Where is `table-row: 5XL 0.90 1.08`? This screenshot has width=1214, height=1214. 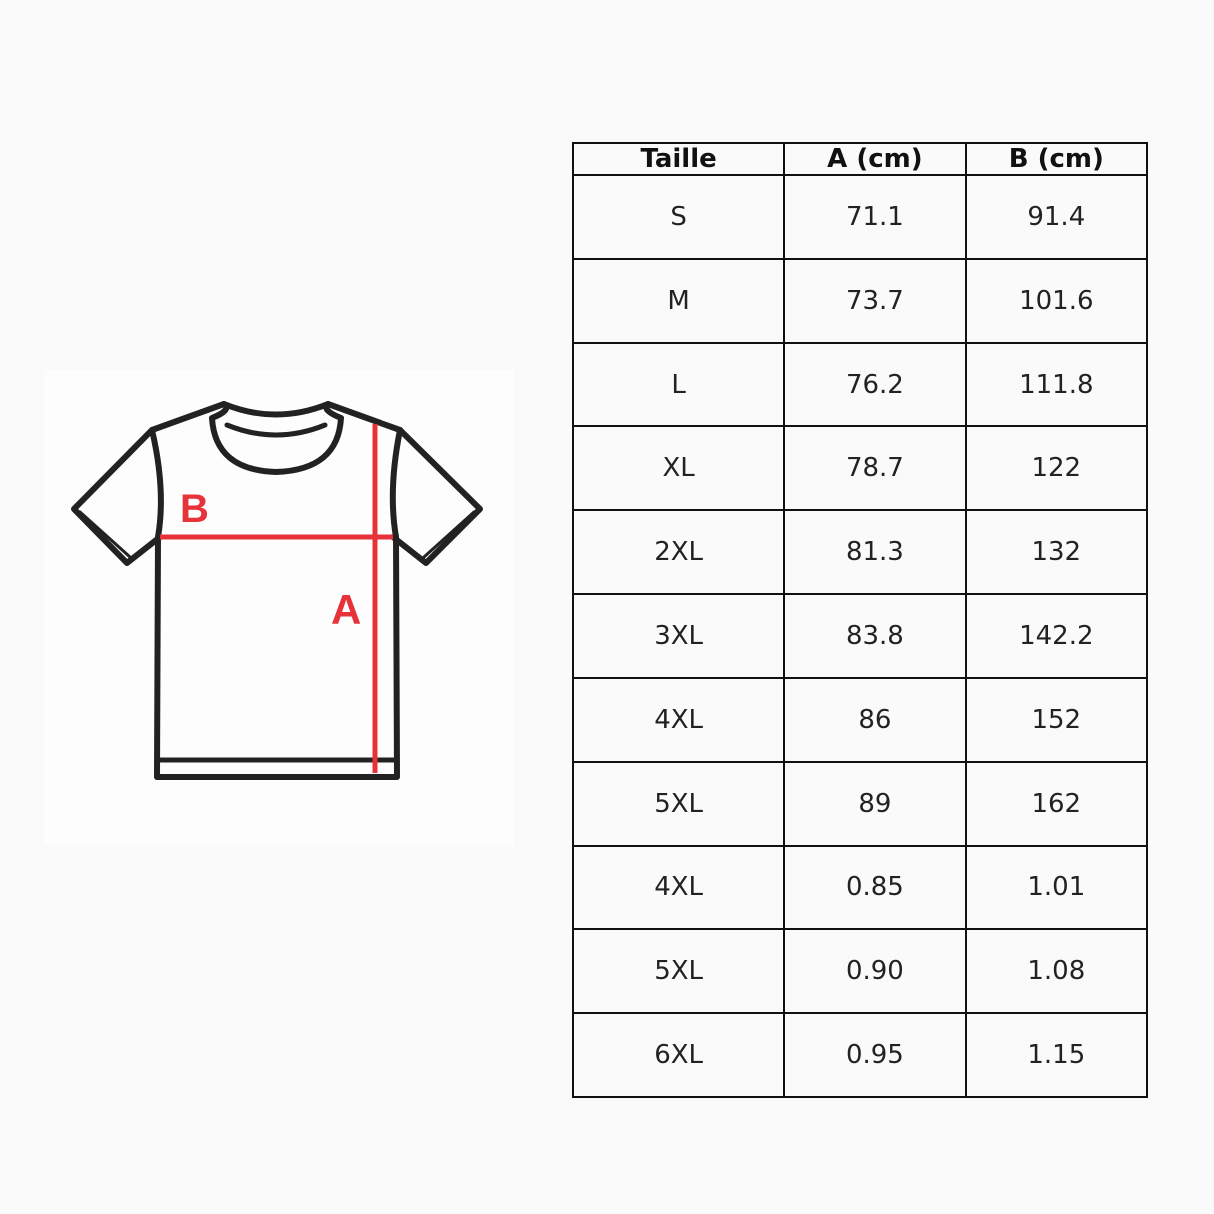 table-row: 5XL 0.90 1.08 is located at coordinates (860, 971).